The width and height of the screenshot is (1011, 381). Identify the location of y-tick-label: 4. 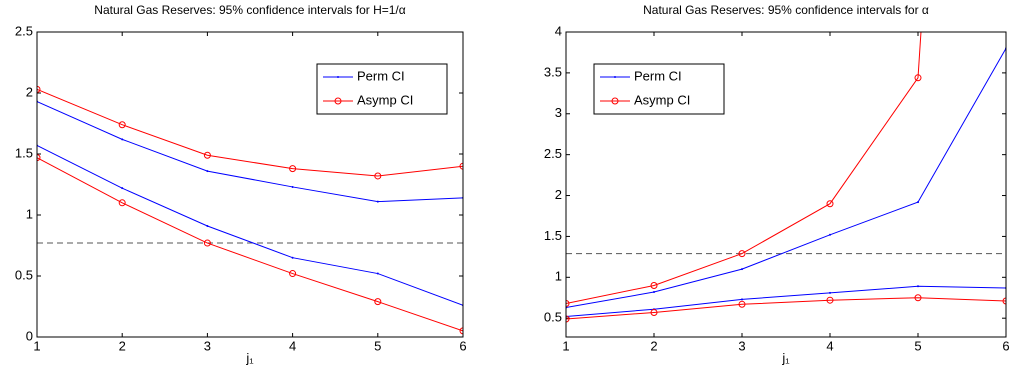
(558, 30).